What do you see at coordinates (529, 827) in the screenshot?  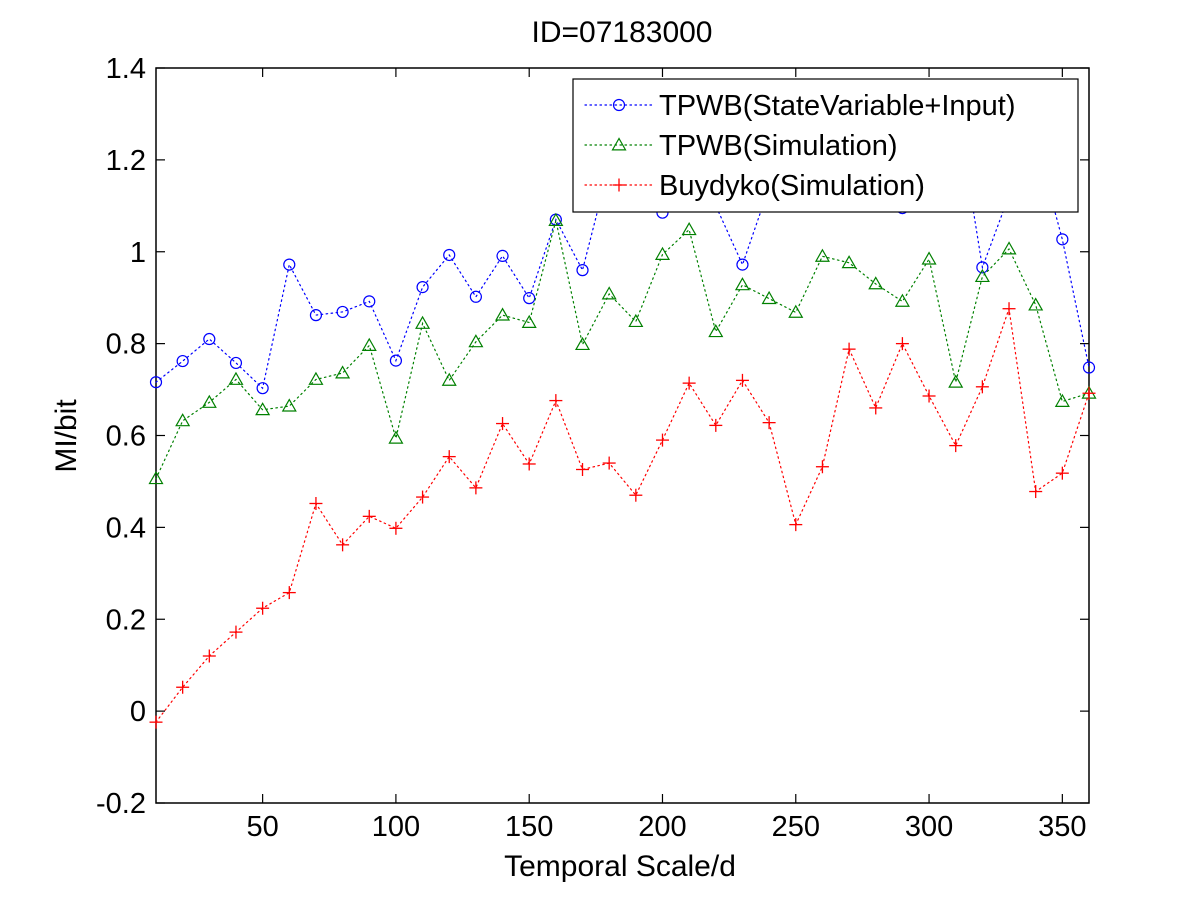 I see `x-tick-label: 150` at bounding box center [529, 827].